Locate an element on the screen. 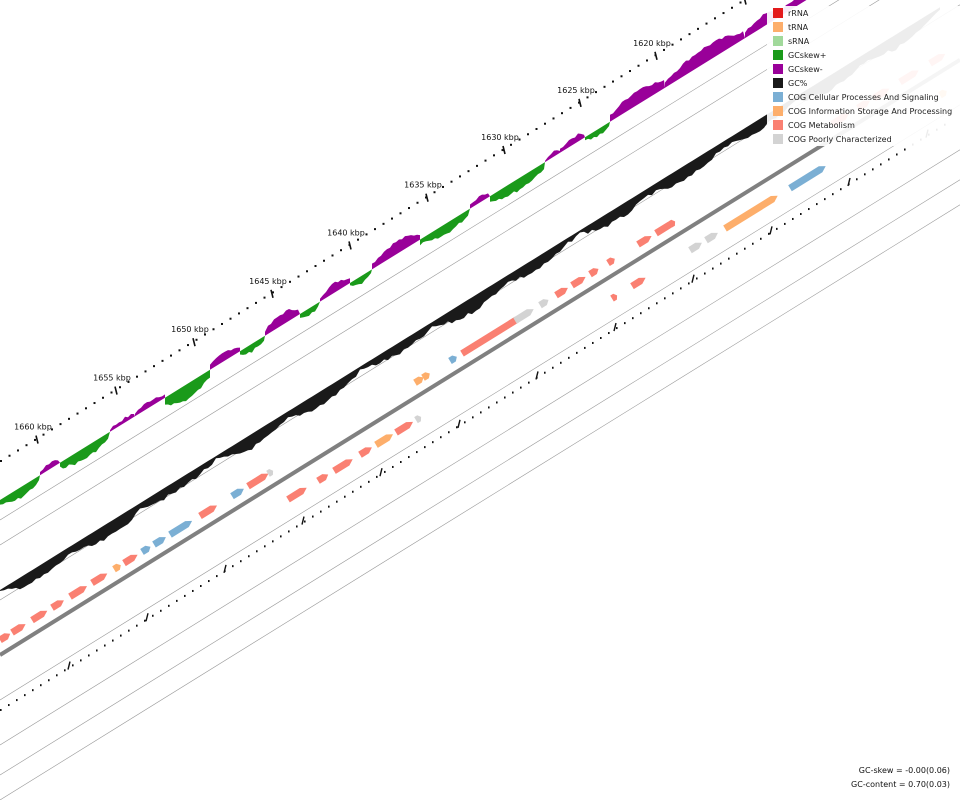 The width and height of the screenshot is (960, 800). outer-major-tick is located at coordinates (69, 665).